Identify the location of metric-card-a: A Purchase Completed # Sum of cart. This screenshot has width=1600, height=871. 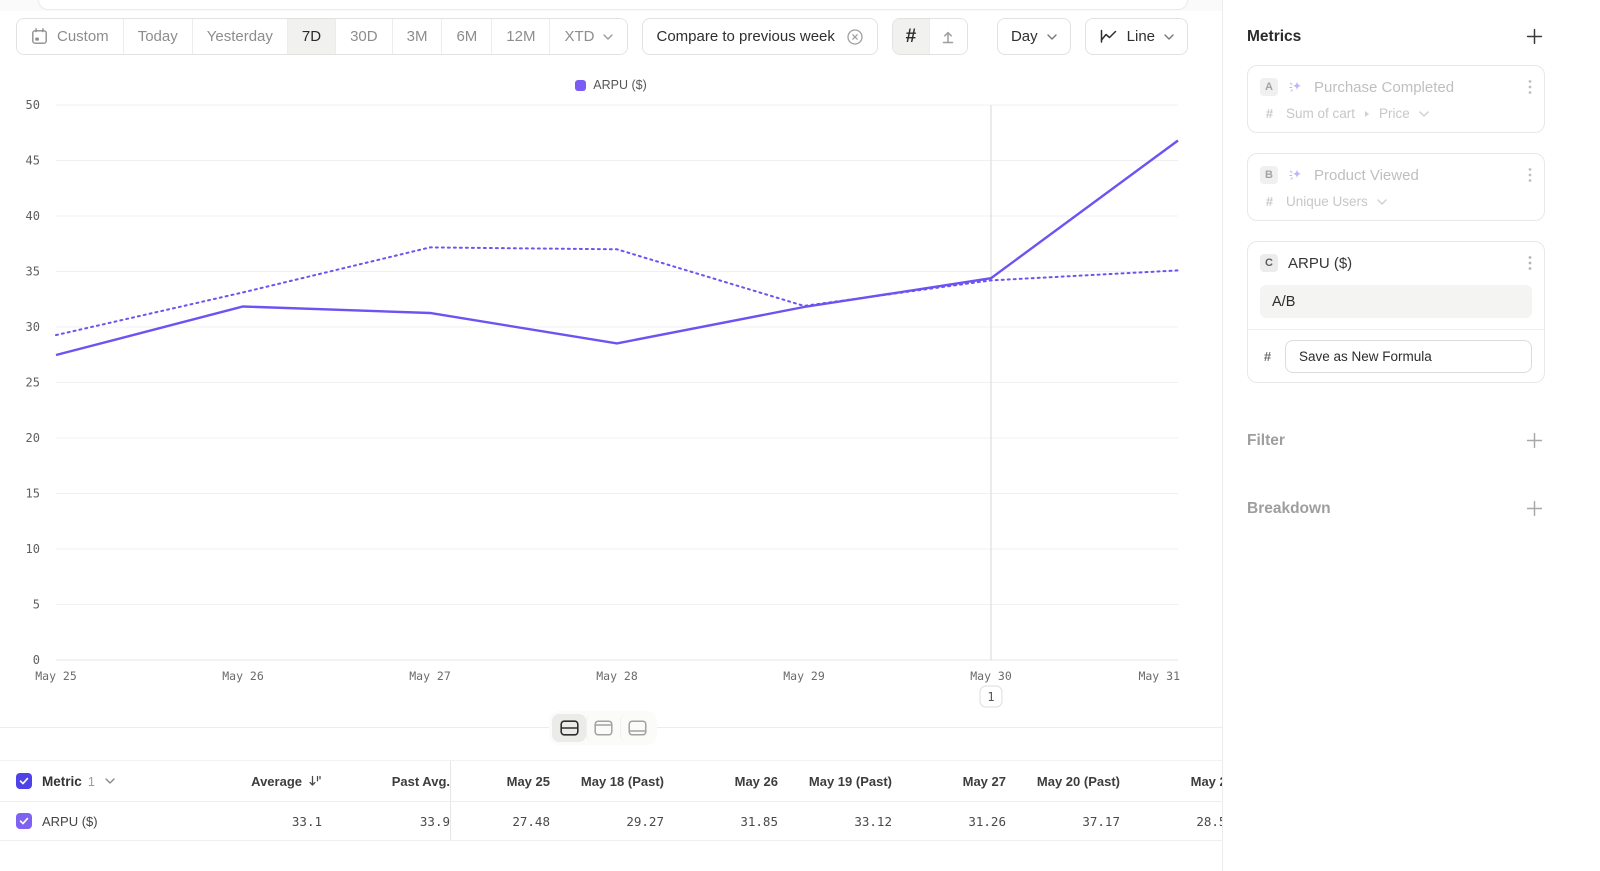
(1396, 99).